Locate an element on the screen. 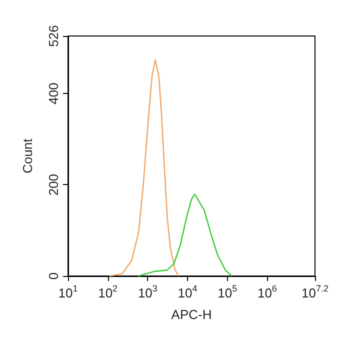  y-axis-title: Count is located at coordinates (27, 156).